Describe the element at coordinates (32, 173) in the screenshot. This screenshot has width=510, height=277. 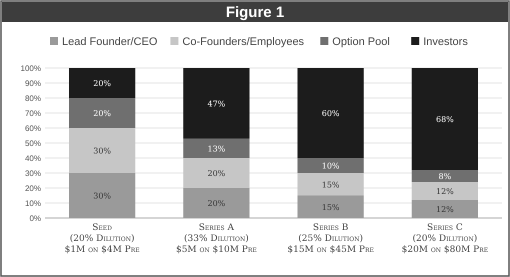
I see `y-tick-label: 30%` at that location.